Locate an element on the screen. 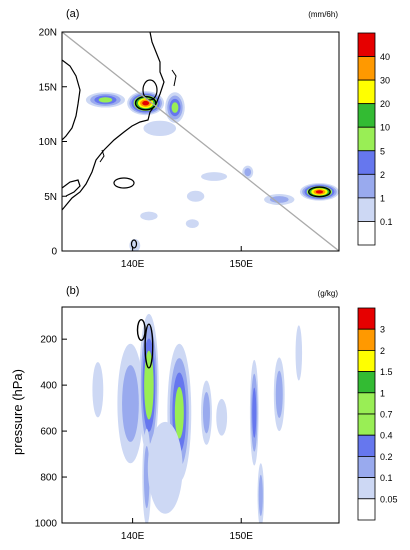  colorbar-level: 0.2 is located at coordinates (386, 457).